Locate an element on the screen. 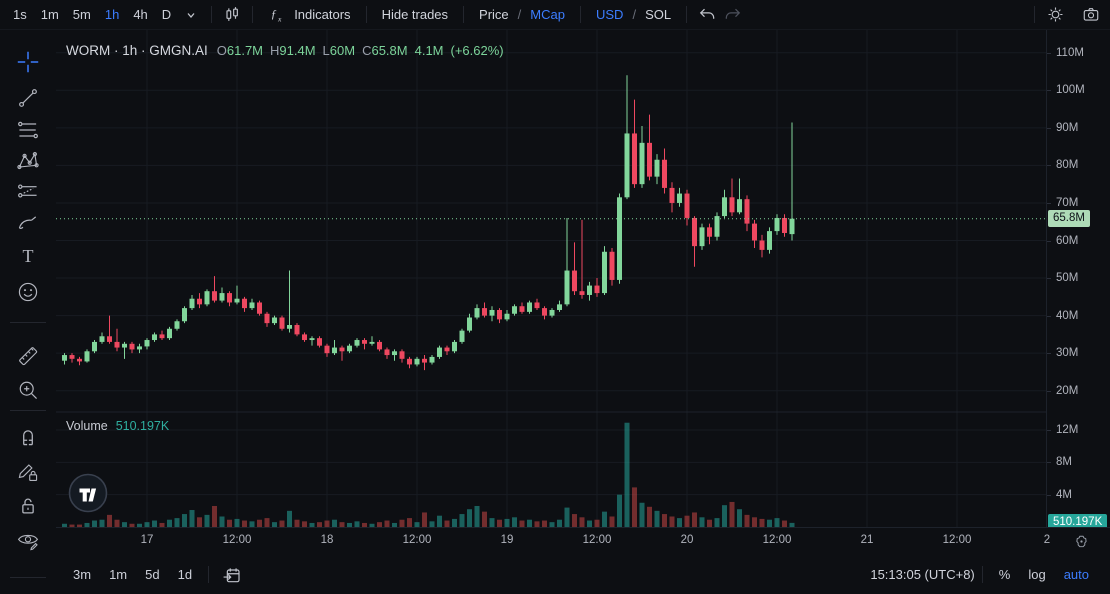 This screenshot has width=1110, height=594. fib-retracement-tool is located at coordinates (28, 130).